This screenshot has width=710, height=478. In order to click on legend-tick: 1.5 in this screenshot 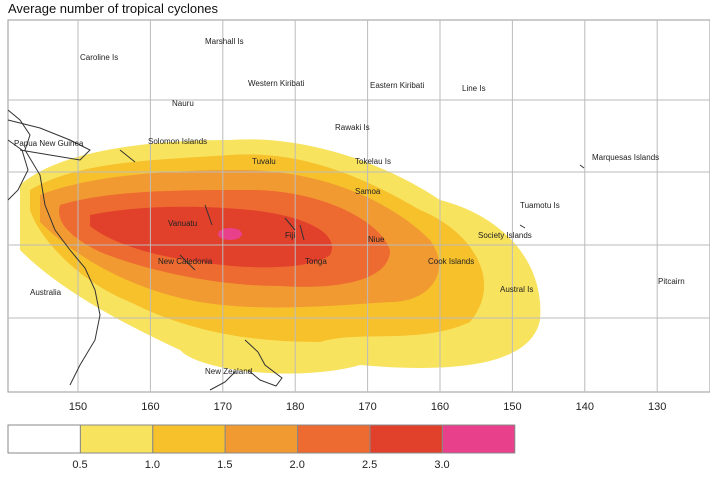, I will do `click(224, 465)`.